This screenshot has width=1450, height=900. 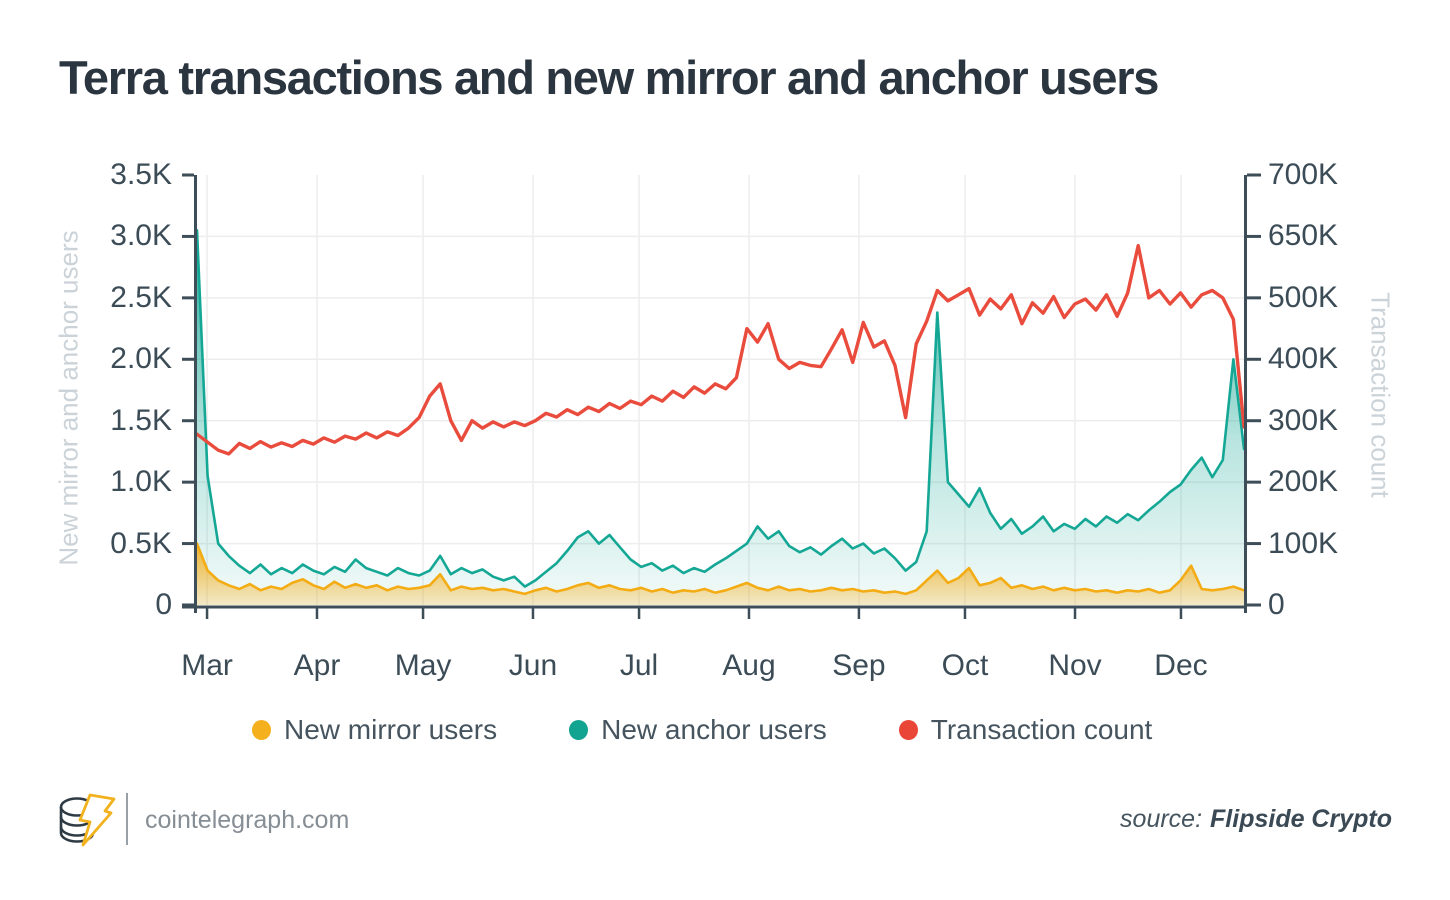 I want to click on month-label-Sep: Sep, so click(x=859, y=665).